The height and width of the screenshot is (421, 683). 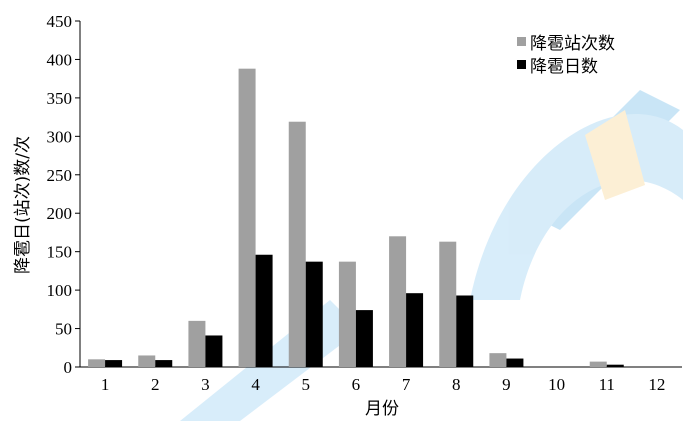 I want to click on x-tick-label: 2, so click(x=155, y=384).